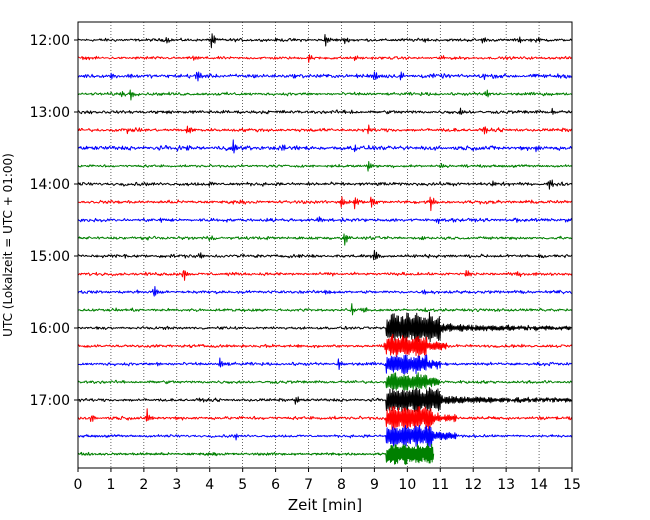 The image size is (650, 520). Describe the element at coordinates (506, 485) in the screenshot. I see `x-tick-label: 13` at that location.